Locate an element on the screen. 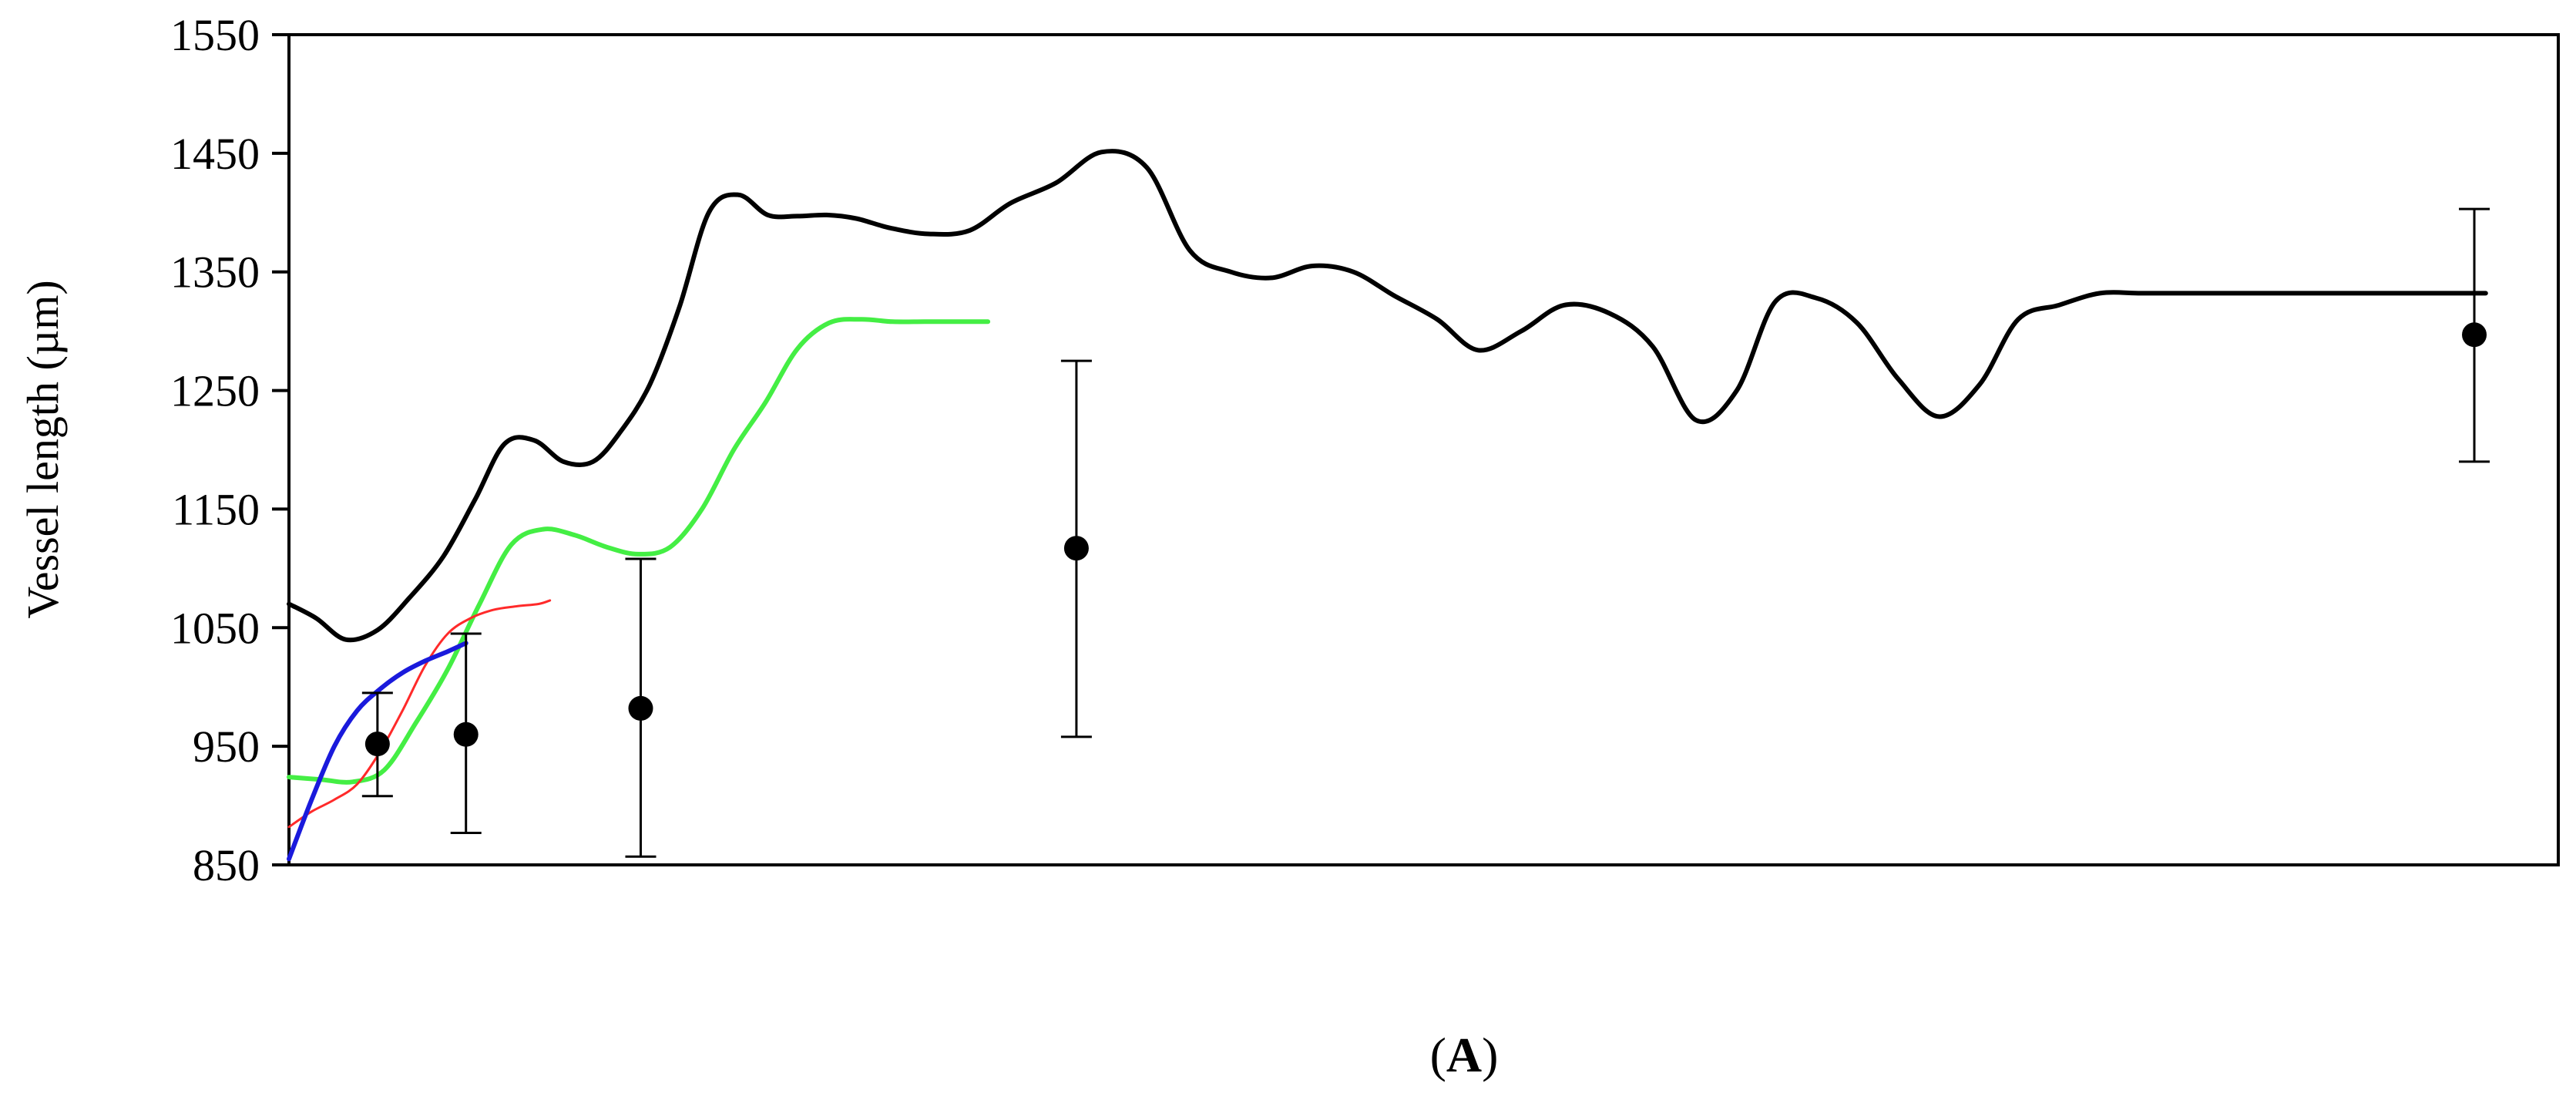 This screenshot has width=2576, height=1100. panel-label: (A) is located at coordinates (1464, 1055).